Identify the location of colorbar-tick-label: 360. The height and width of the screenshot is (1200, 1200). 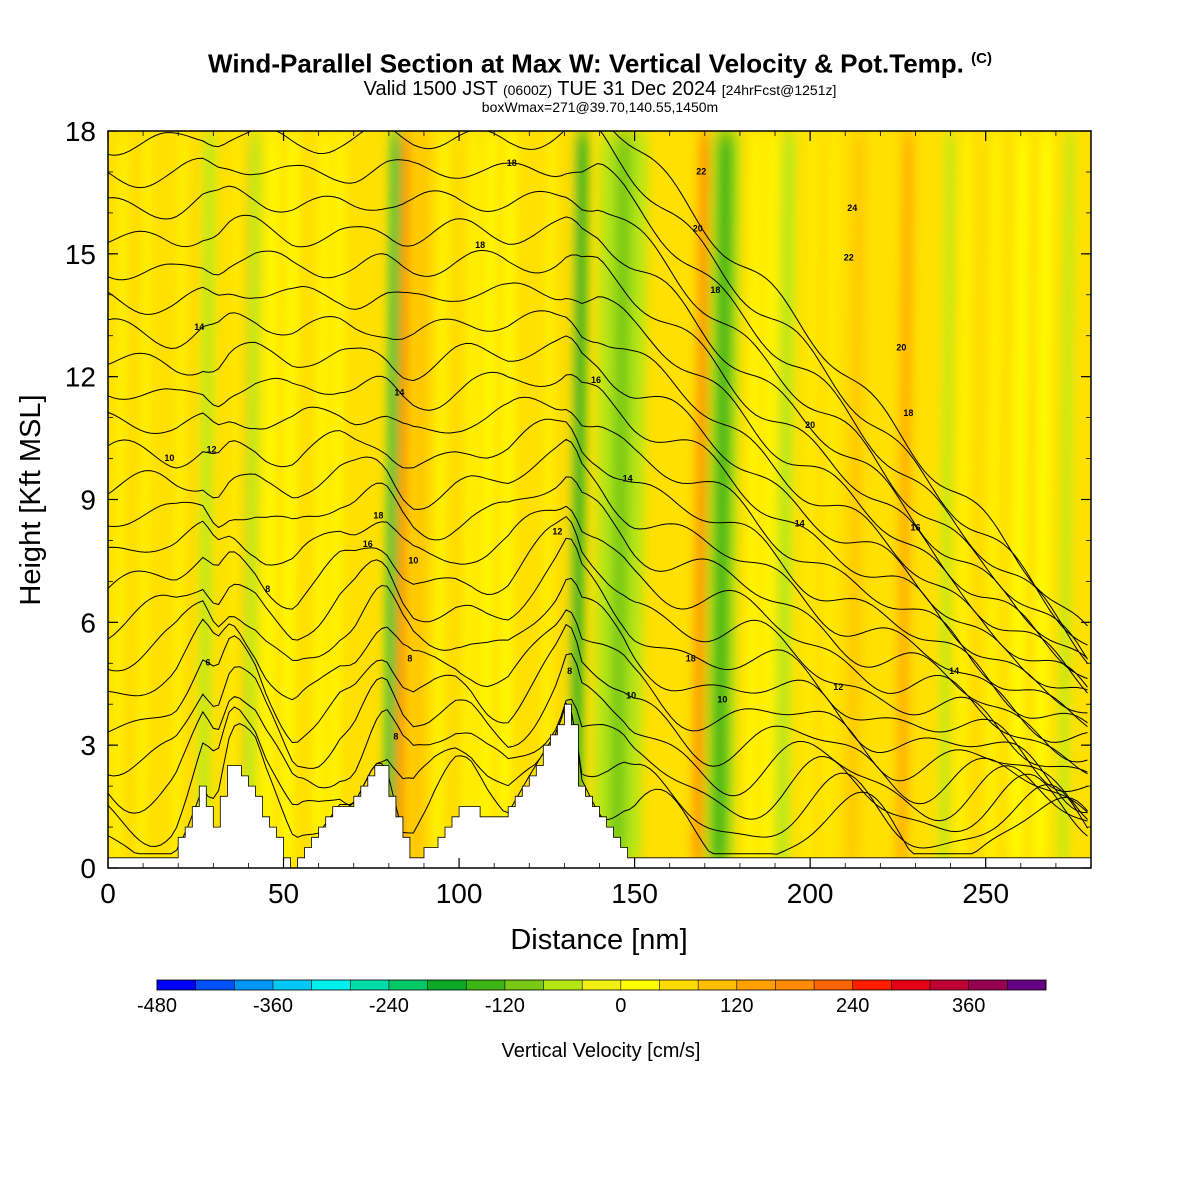
(968, 1006).